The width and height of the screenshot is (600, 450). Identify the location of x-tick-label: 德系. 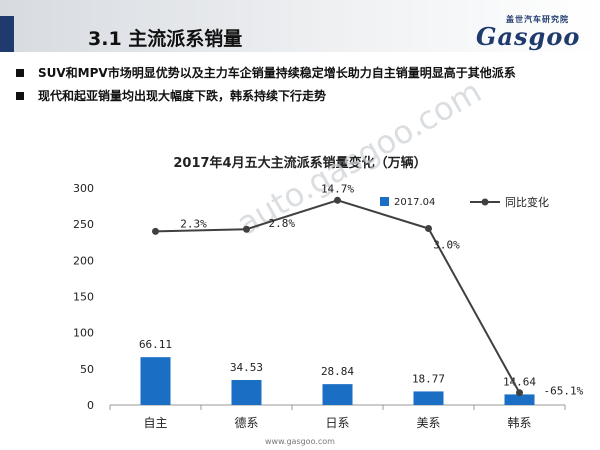
(246, 422).